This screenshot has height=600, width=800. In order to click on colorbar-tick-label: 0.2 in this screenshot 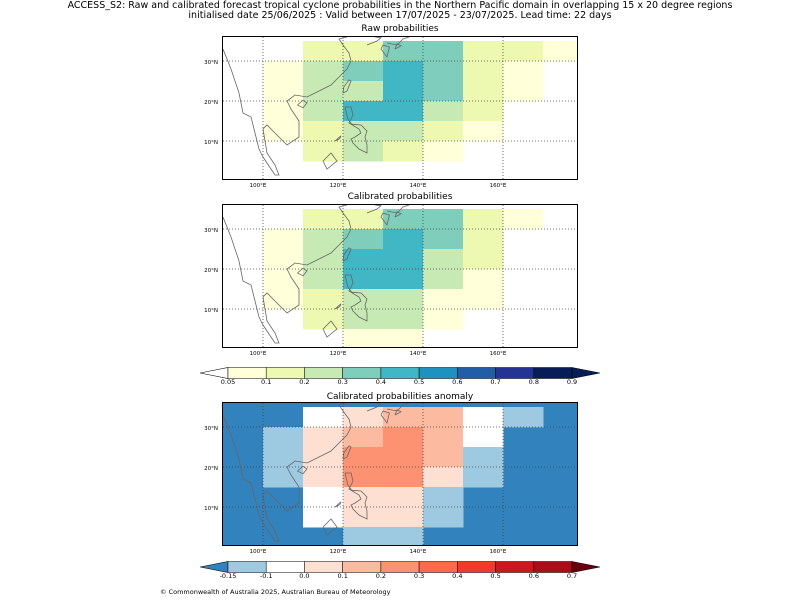, I will do `click(304, 382)`.